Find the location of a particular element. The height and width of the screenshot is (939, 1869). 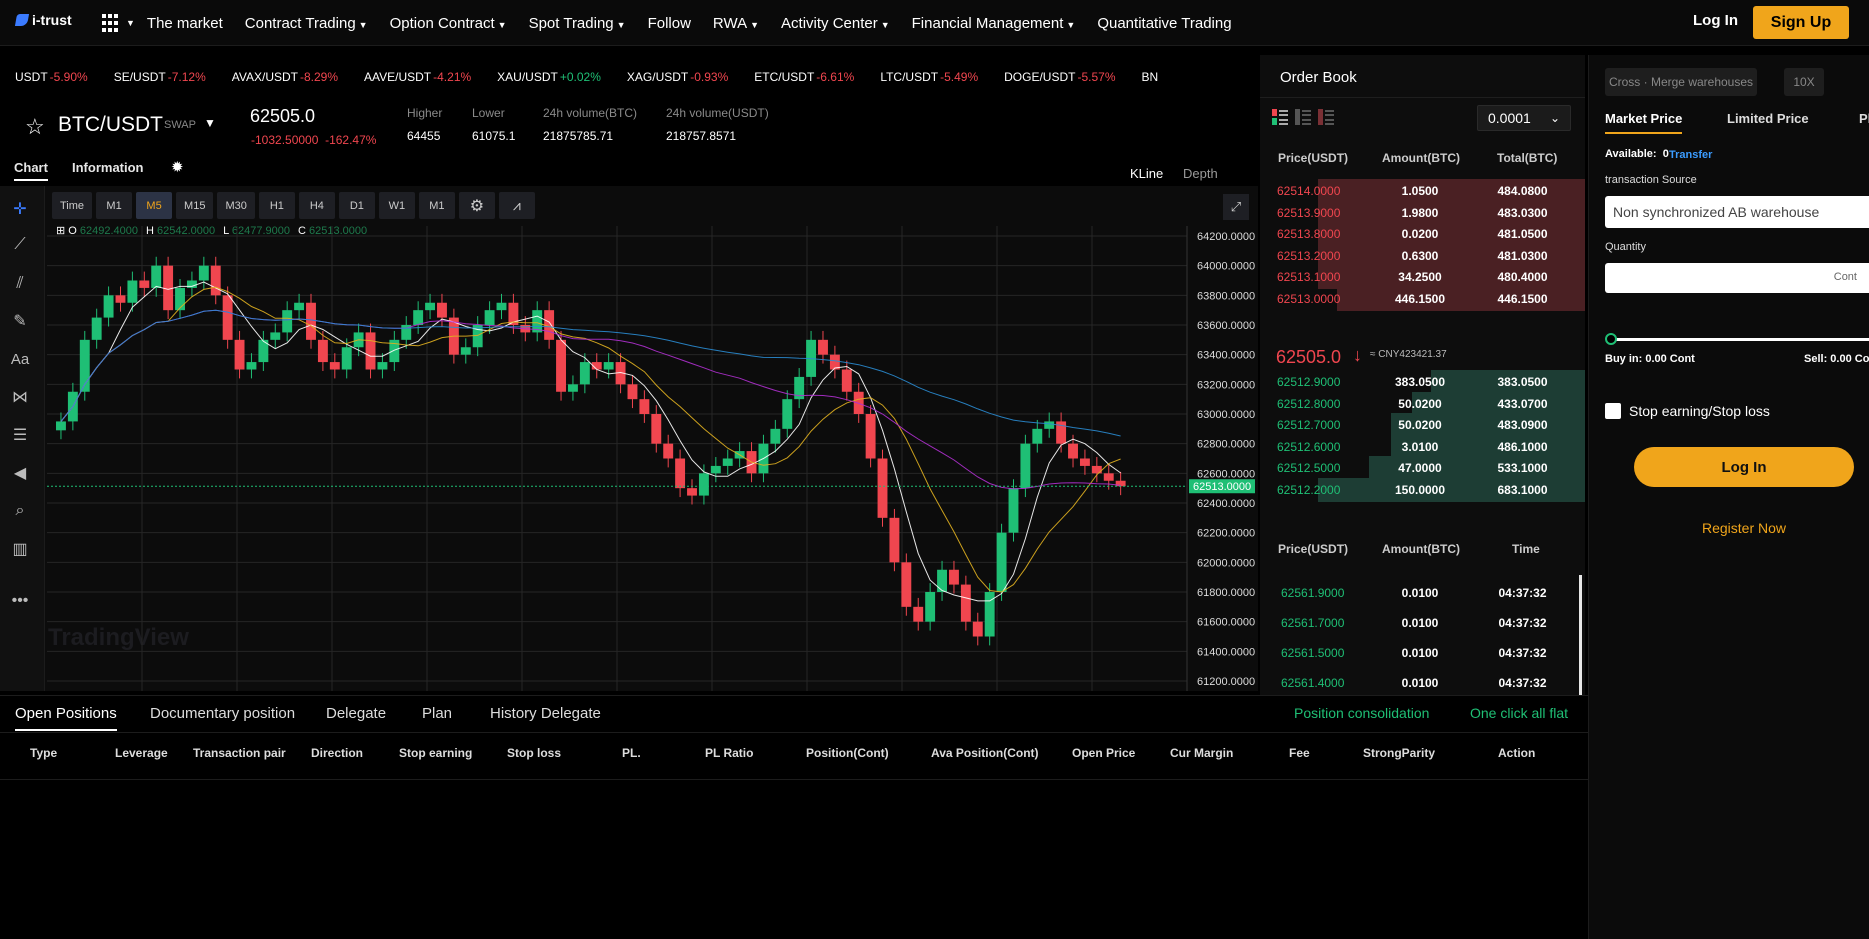

nav-item-activity-center: Activity Center ▼ is located at coordinates (835, 23).